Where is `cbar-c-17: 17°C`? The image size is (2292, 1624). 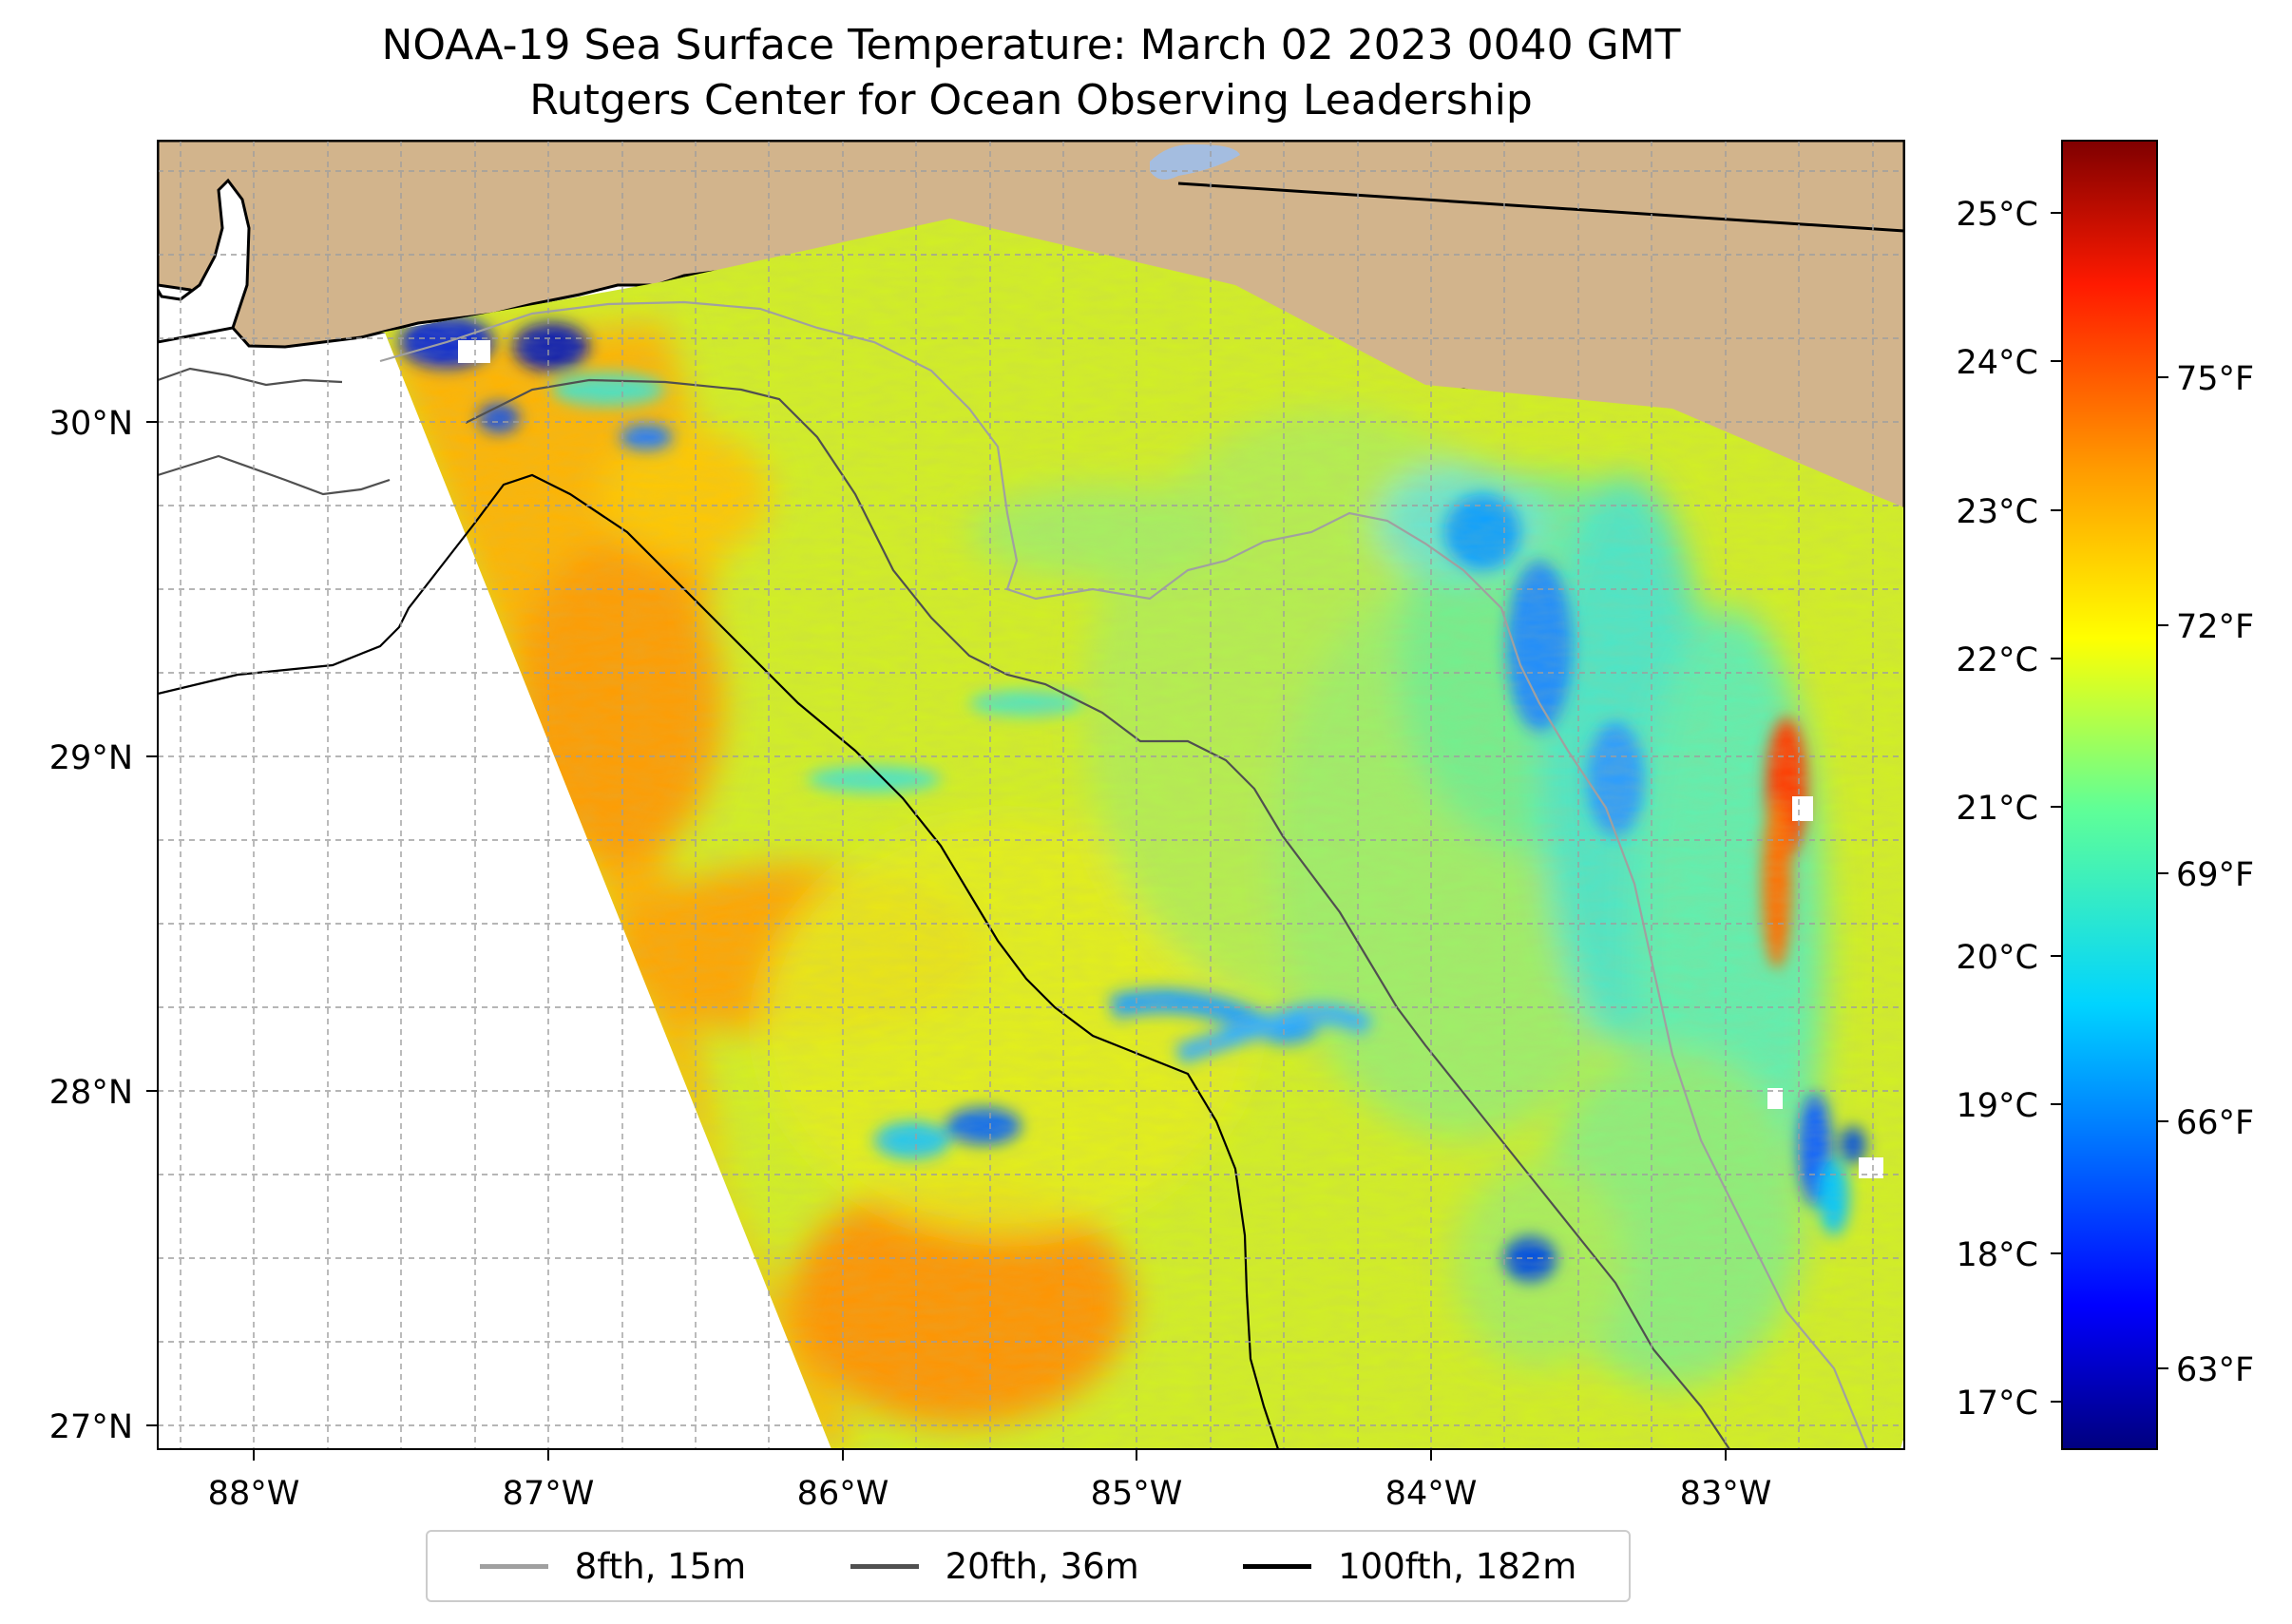 cbar-c-17: 17°C is located at coordinates (1997, 1404).